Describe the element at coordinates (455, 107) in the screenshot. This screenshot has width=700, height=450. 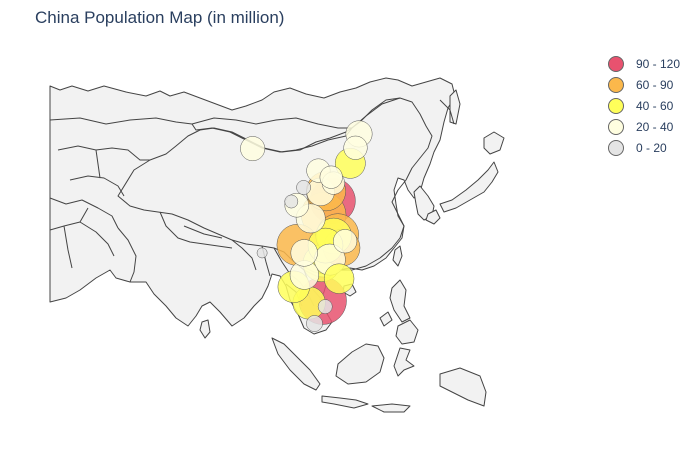
I see `sakhalin` at that location.